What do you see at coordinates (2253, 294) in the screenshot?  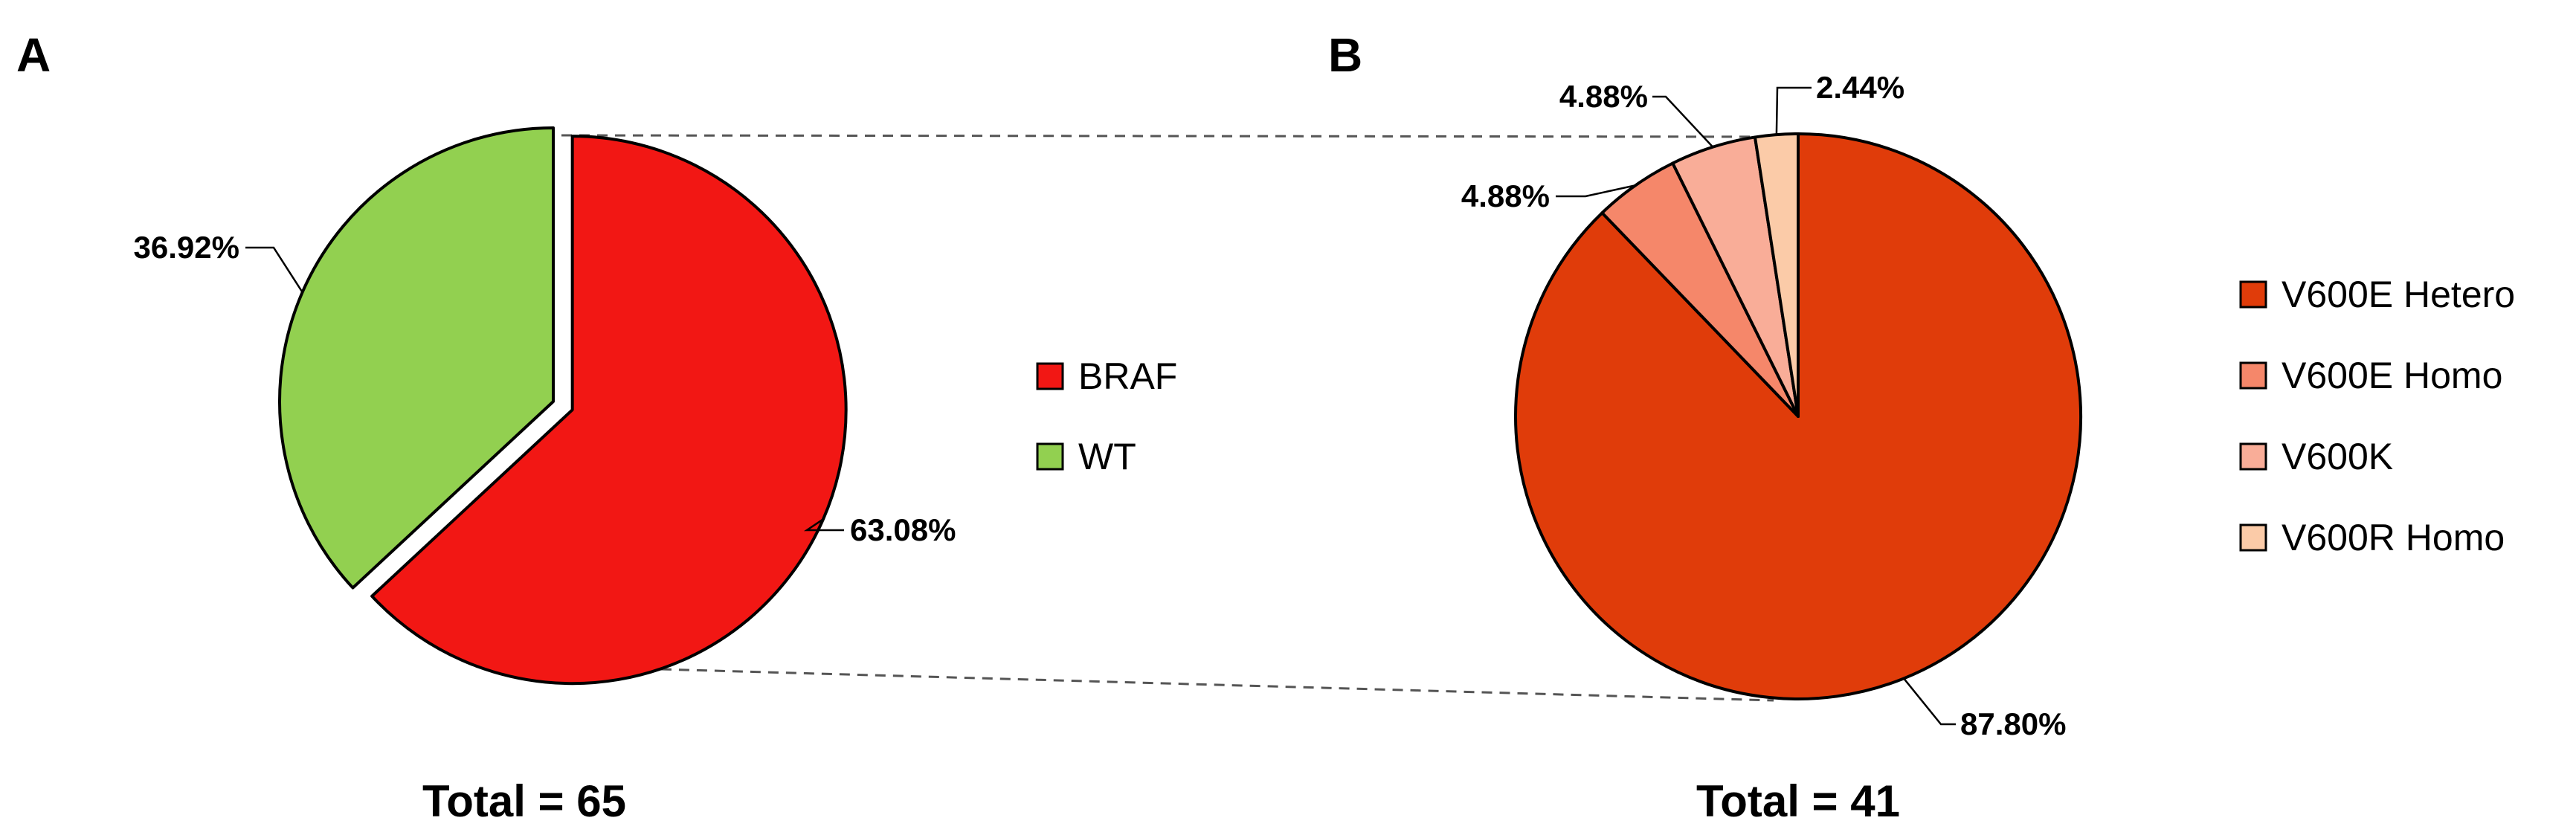 I see `legend-swatch-v600e-hetero` at bounding box center [2253, 294].